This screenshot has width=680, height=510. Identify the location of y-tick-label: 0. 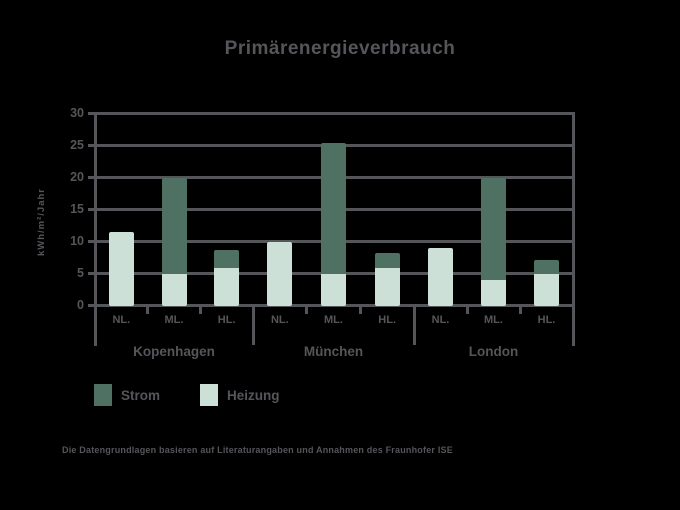
(80, 305).